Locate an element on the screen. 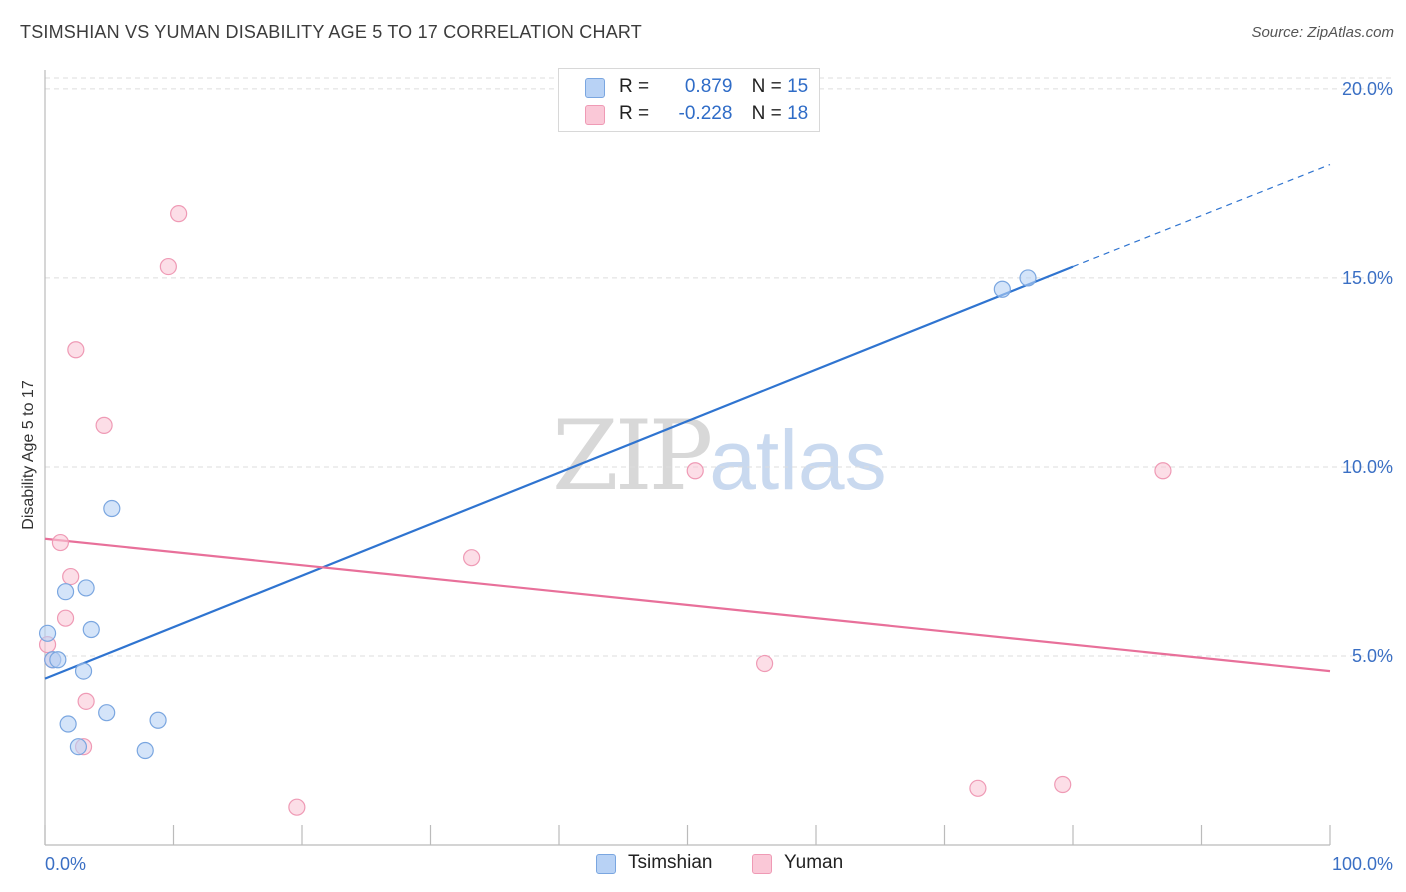 Image resolution: width=1406 pixels, height=892 pixels. legend-label-yuman: Yuman is located at coordinates (814, 862).